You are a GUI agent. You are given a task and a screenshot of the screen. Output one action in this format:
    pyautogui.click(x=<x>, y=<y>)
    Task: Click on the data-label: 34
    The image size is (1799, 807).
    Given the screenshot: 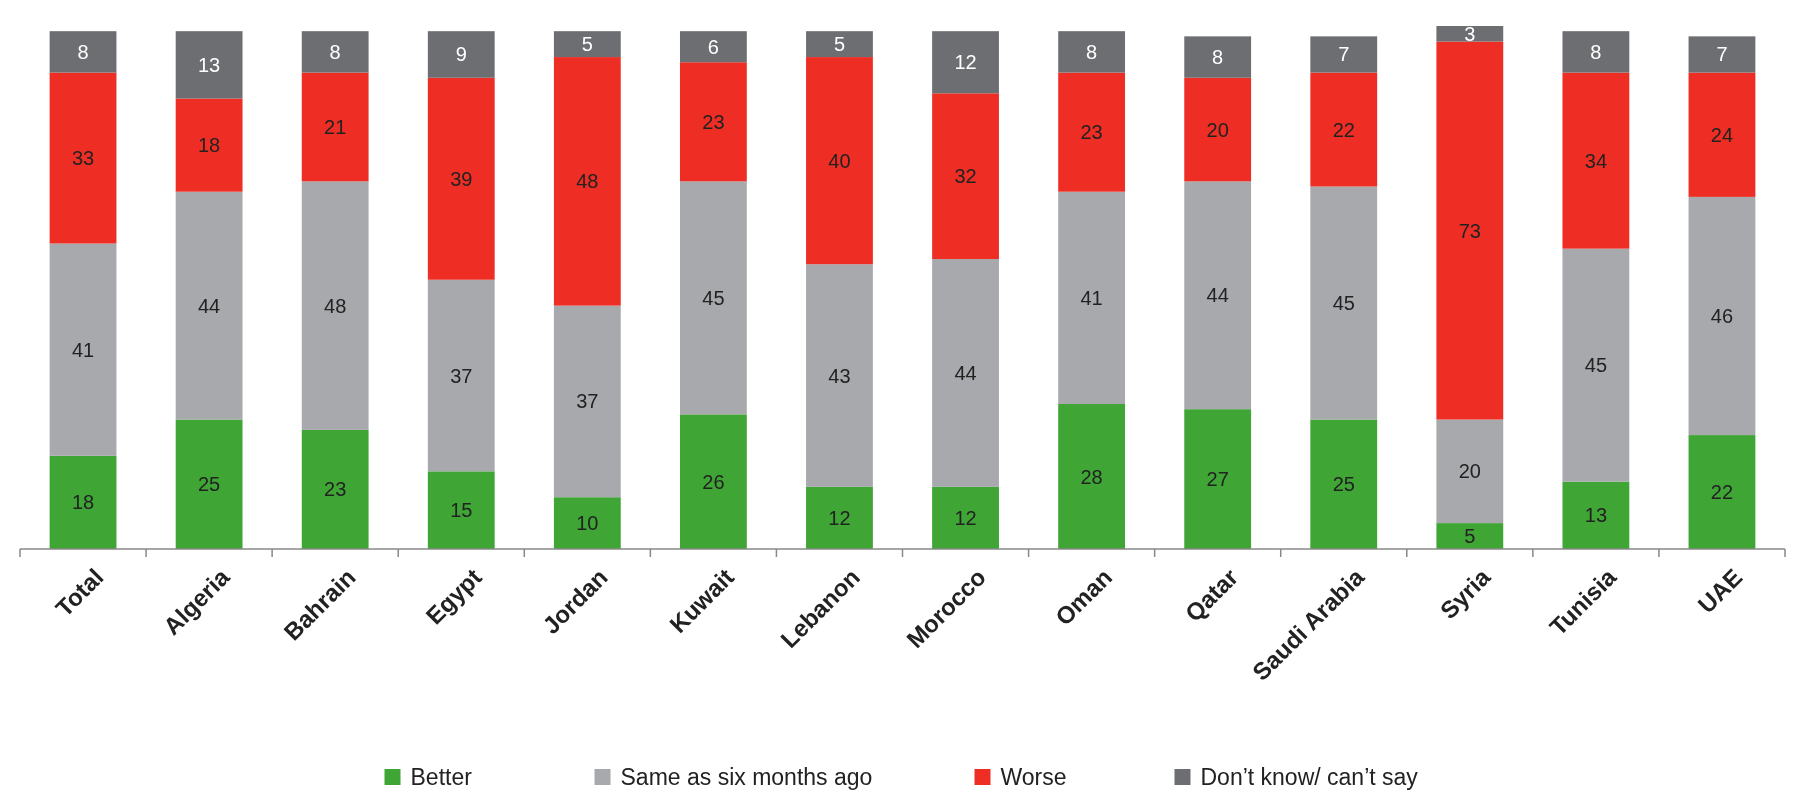 What is the action you would take?
    pyautogui.click(x=1596, y=160)
    